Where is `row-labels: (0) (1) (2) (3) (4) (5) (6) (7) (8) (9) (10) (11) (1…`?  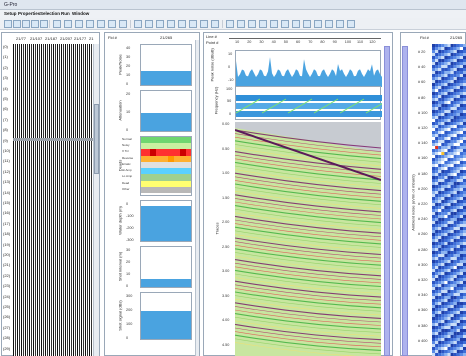 row-labels: (0) (1) (2) (3) (4) (5) (6) (7) (8) (9) (10) (11) (1… is located at coordinates (8, 200).